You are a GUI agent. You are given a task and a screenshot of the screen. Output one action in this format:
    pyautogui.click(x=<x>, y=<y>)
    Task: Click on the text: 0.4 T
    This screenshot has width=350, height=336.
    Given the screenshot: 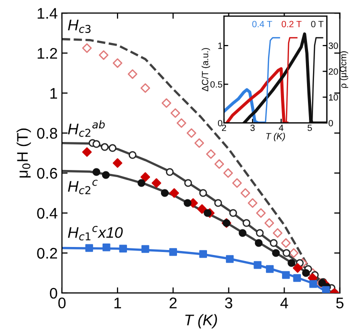 What is the action you would take?
    pyautogui.click(x=262, y=24)
    